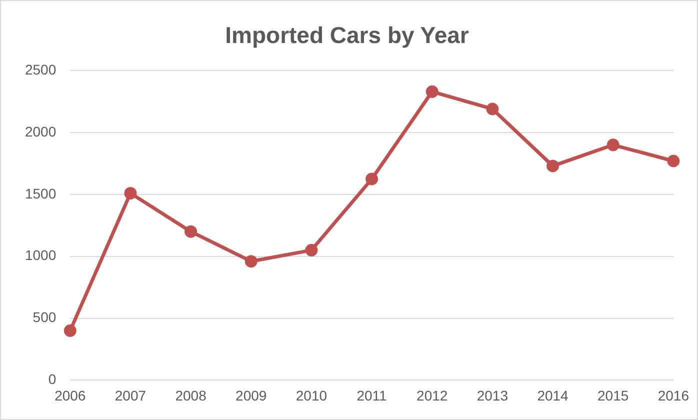 Image resolution: width=698 pixels, height=420 pixels. What do you see at coordinates (40, 193) in the screenshot?
I see `y-tick-label: 1500` at bounding box center [40, 193].